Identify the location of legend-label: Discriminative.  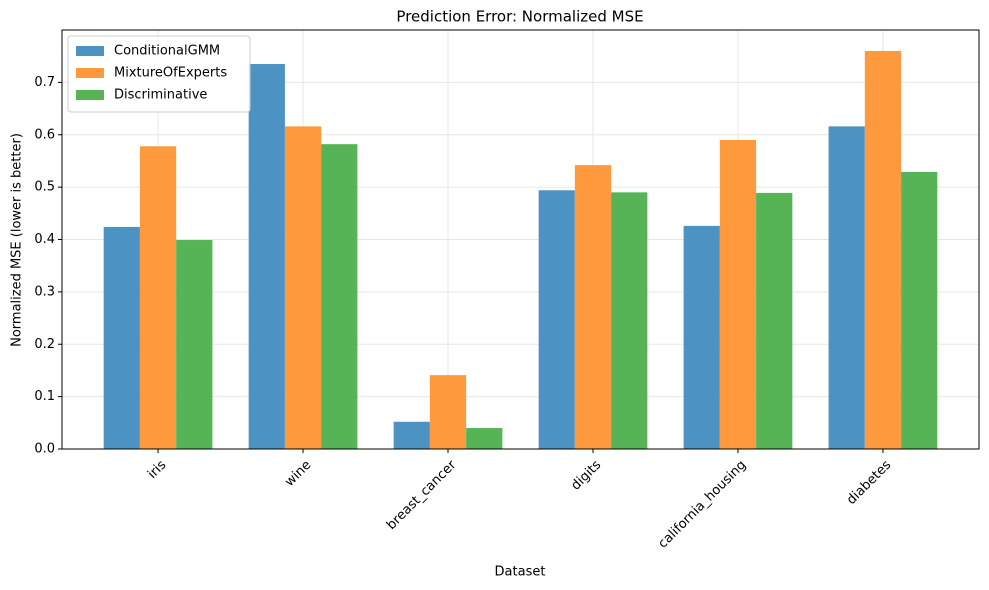
(160, 95).